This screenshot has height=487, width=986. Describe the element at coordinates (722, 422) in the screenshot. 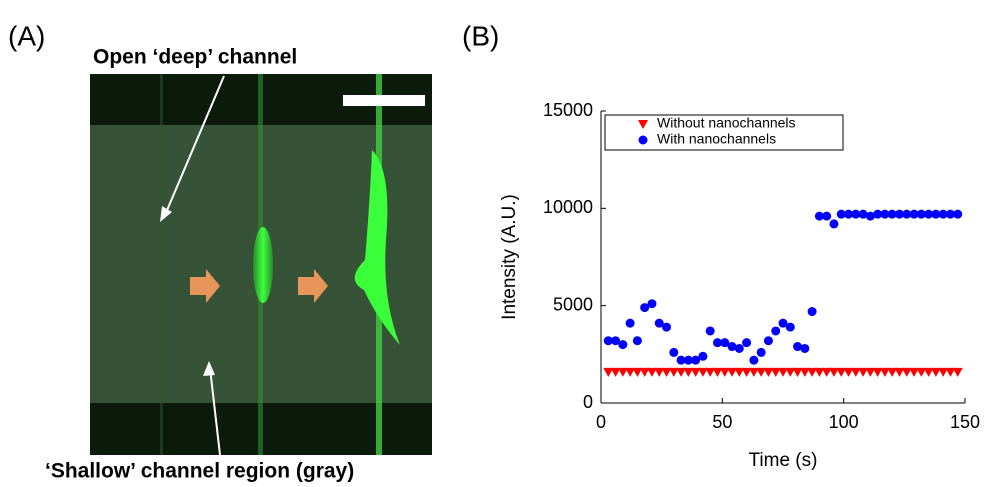

I see `x-tick-label: 50` at that location.